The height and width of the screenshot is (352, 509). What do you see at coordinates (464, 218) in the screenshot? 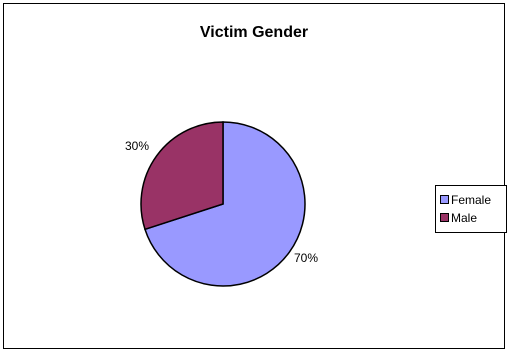
I see `legend-label-male: Male` at bounding box center [464, 218].